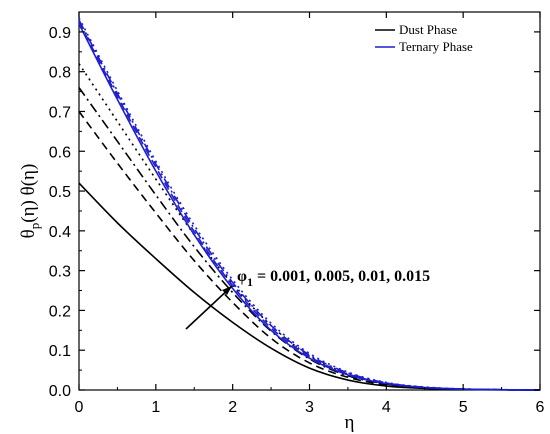  Describe the element at coordinates (30, 201) in the screenshot. I see `y-axis-label: θp(η) θ(η)` at that location.